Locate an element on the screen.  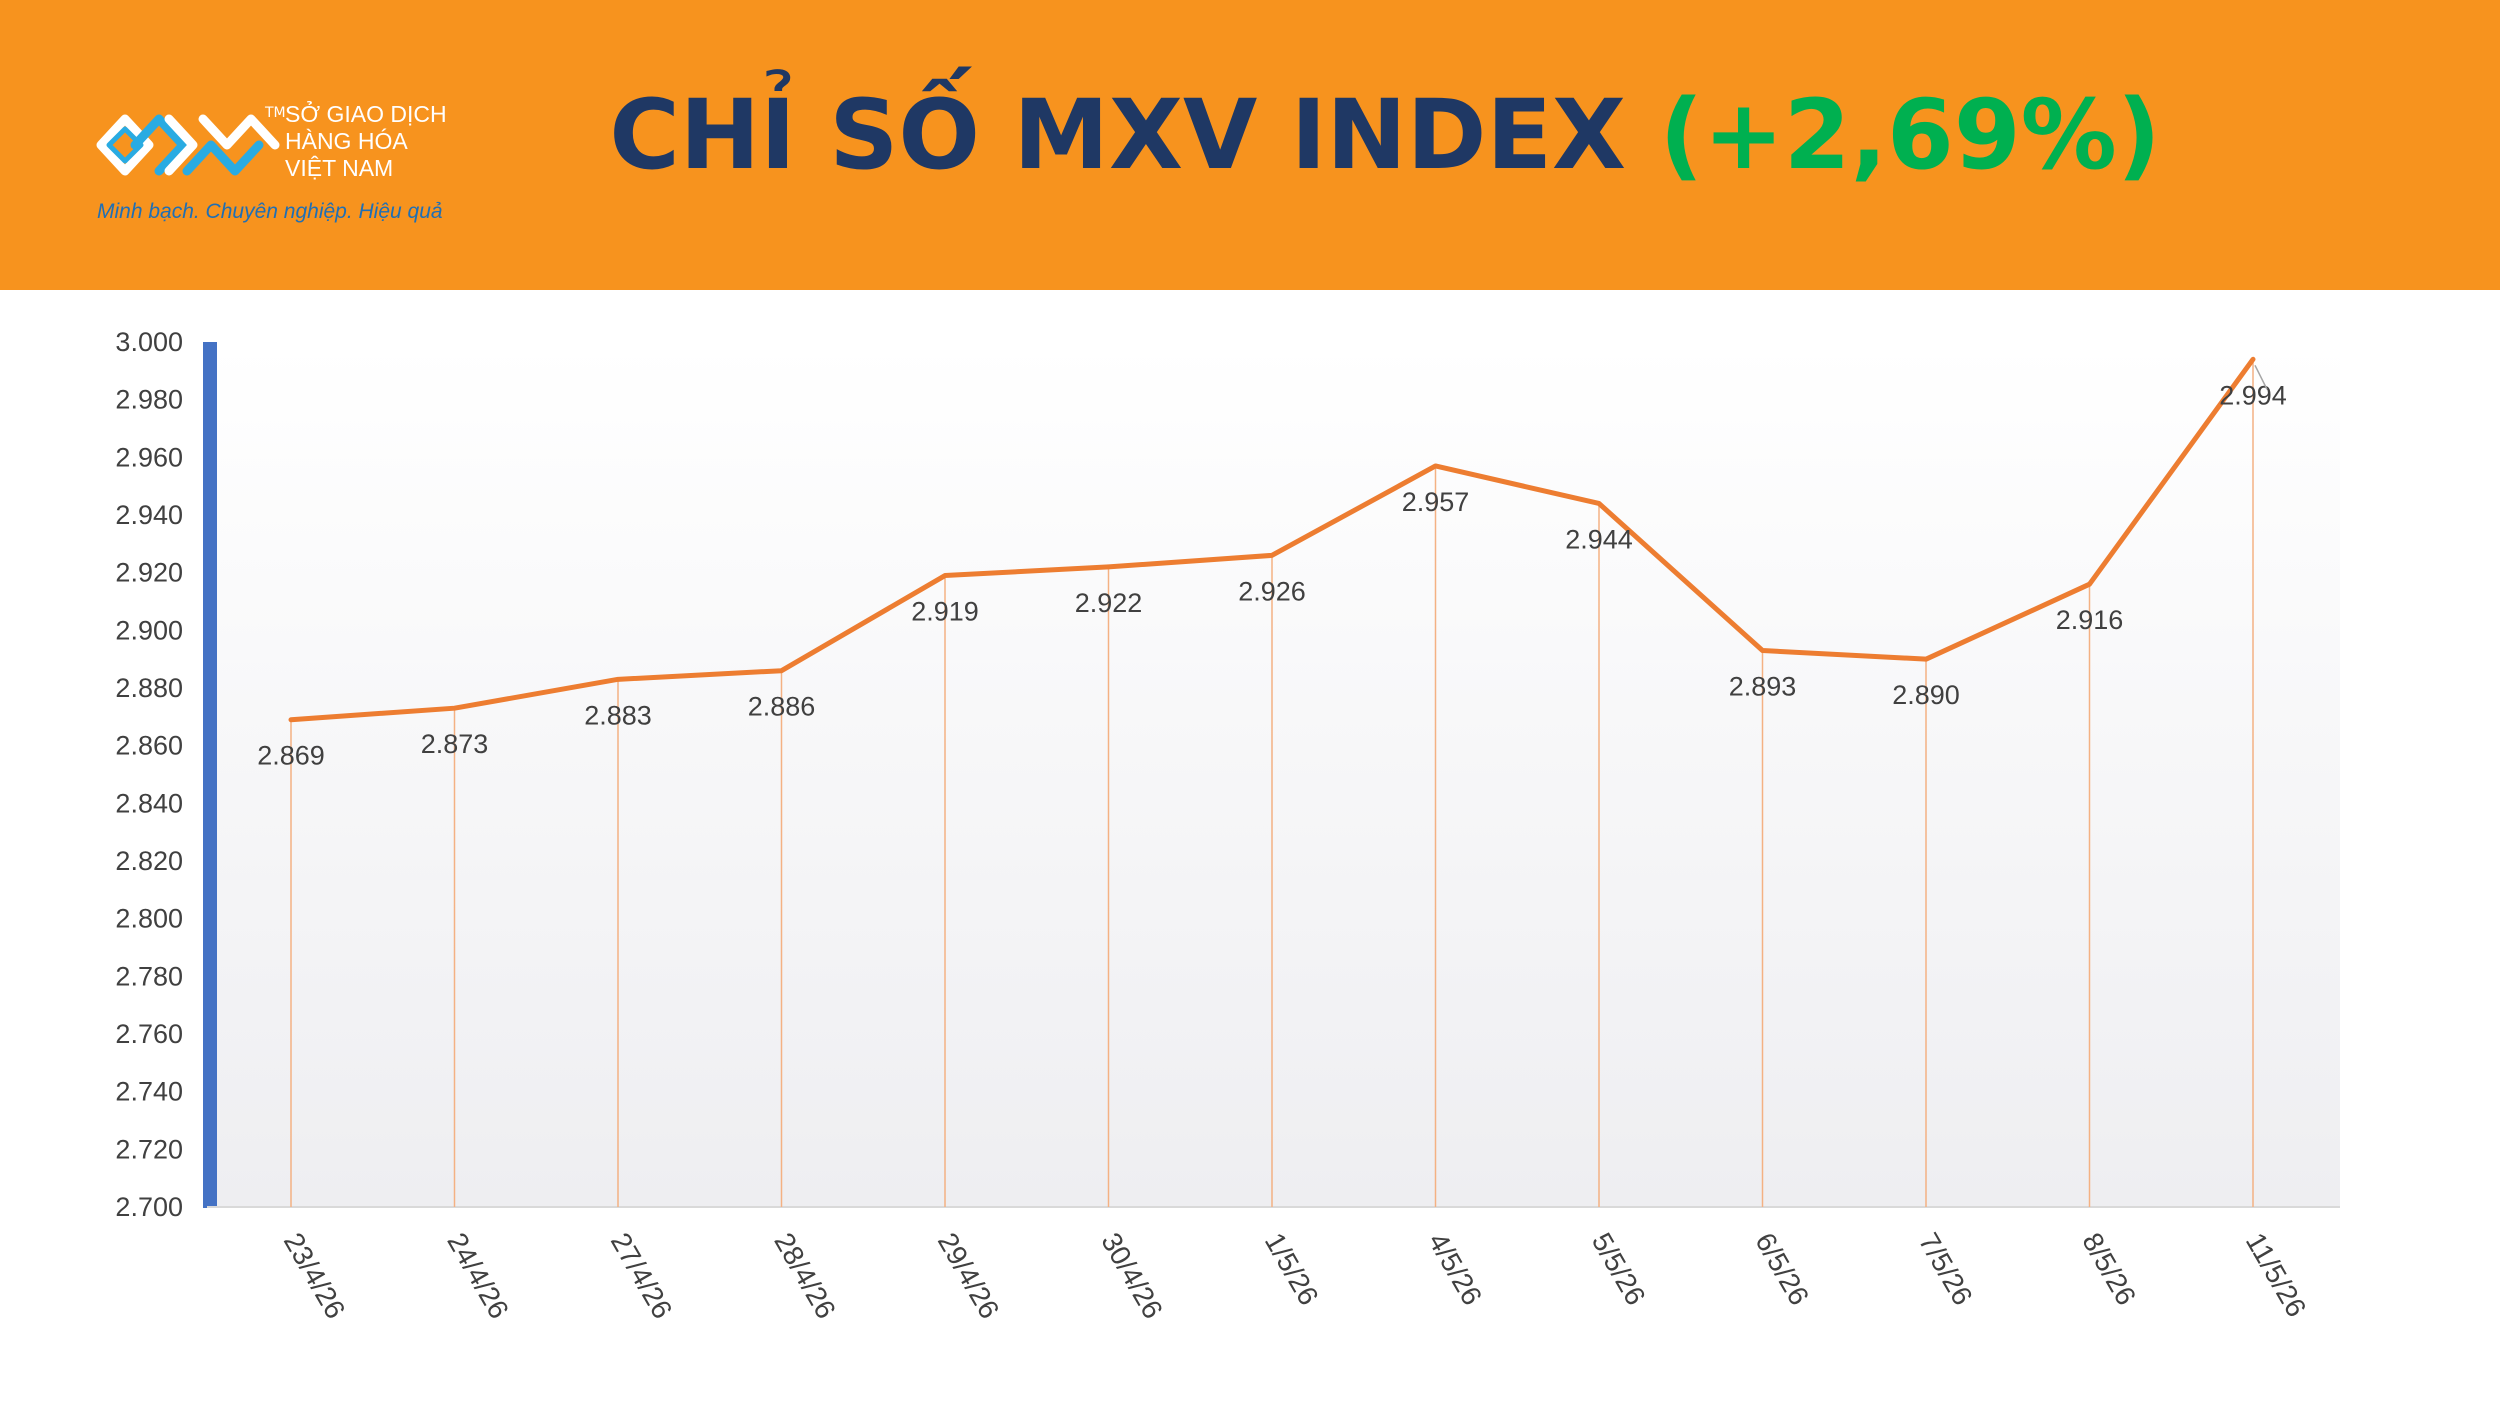
y-tick-label: 2.740 is located at coordinates (149, 1092).